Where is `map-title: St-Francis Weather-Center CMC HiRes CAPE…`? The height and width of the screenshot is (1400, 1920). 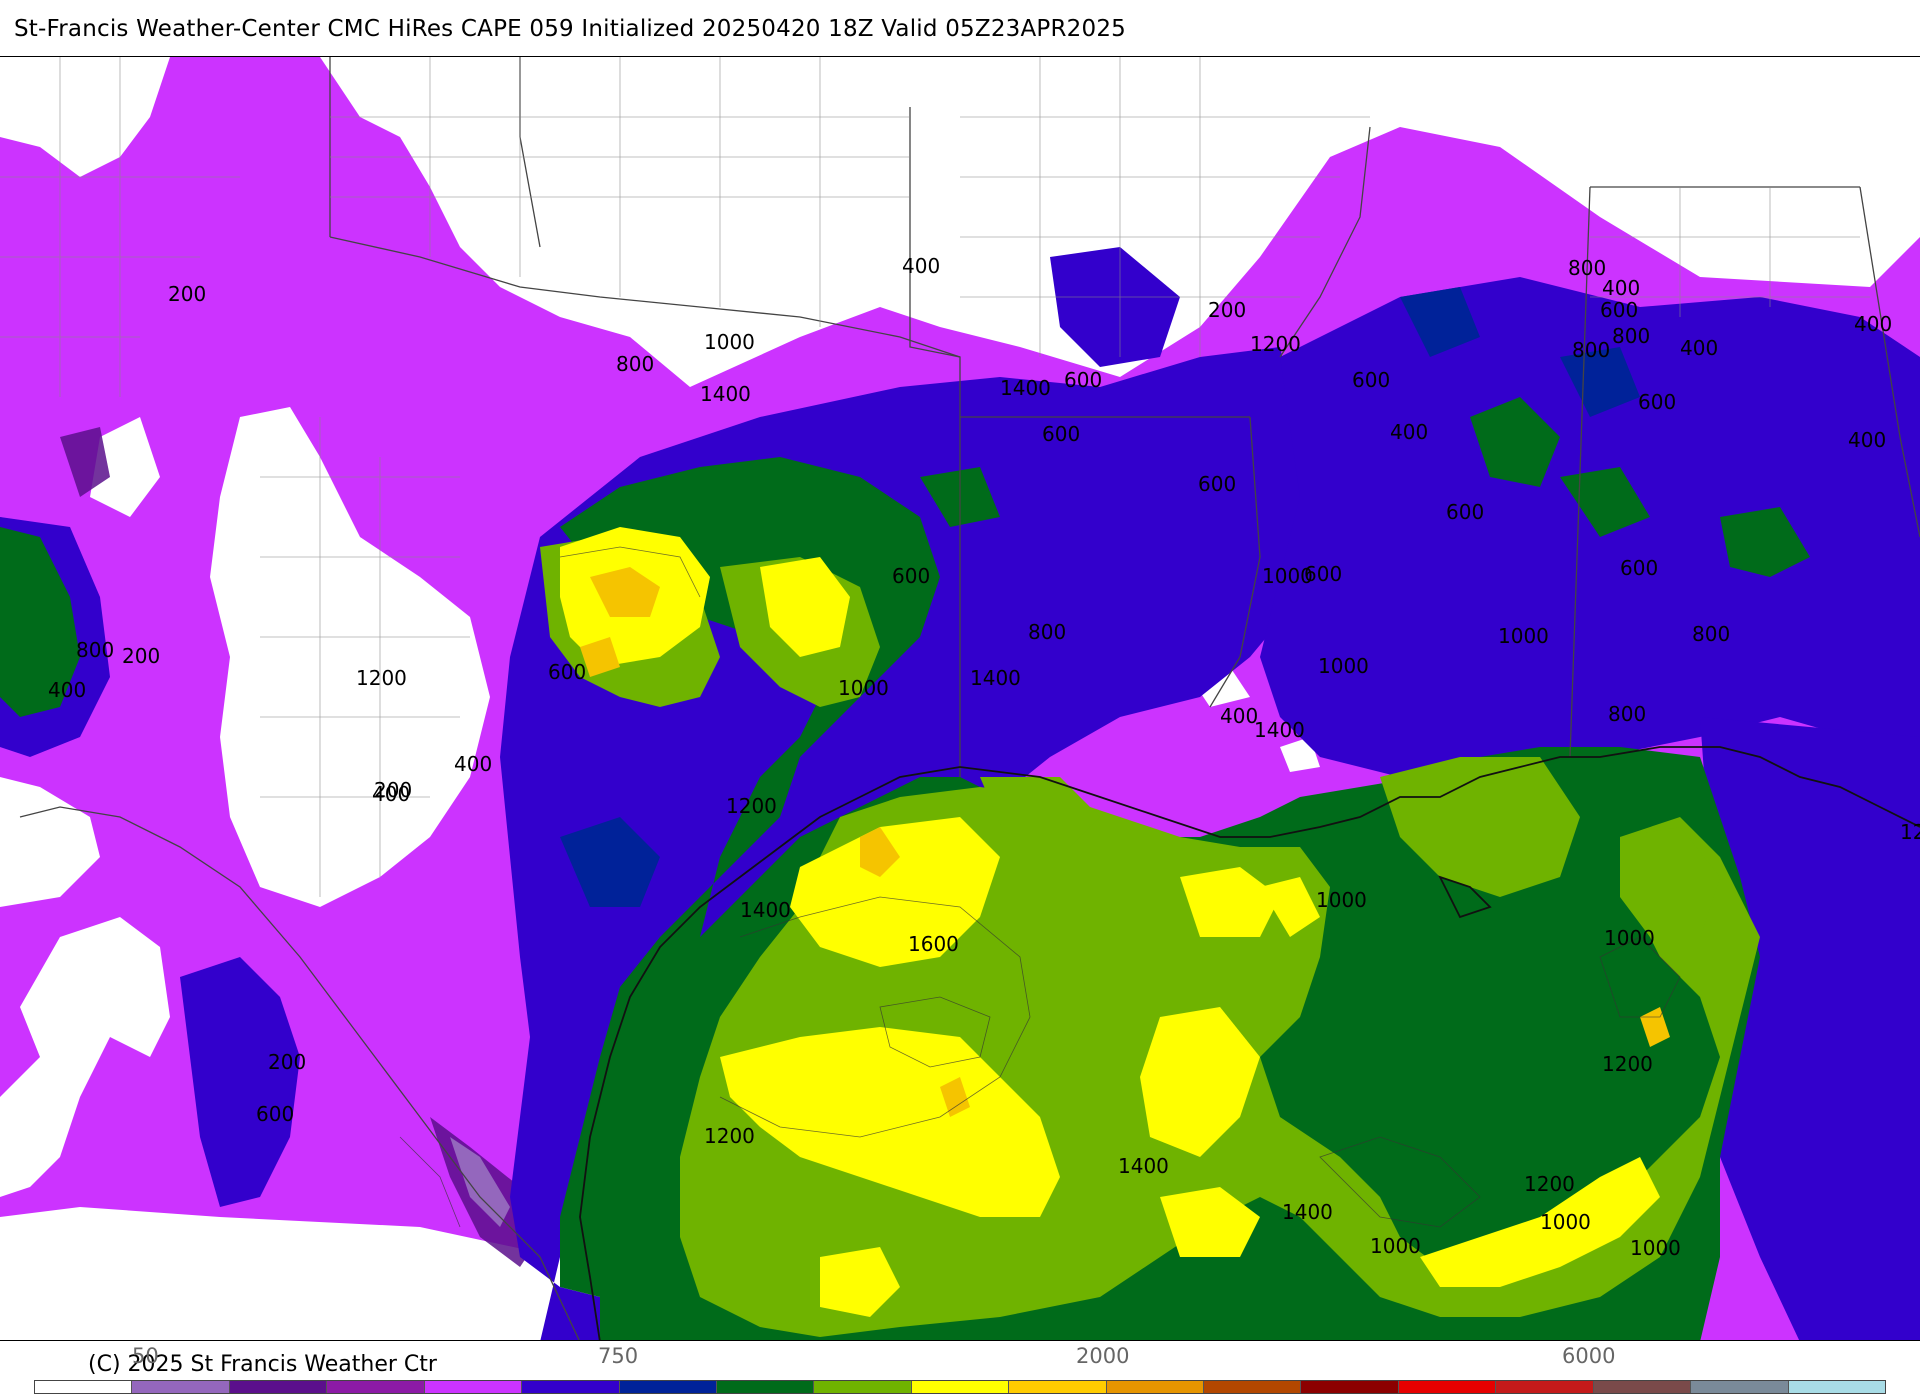
map-title: St-Francis Weather-Center CMC HiRes CAPE… is located at coordinates (570, 29).